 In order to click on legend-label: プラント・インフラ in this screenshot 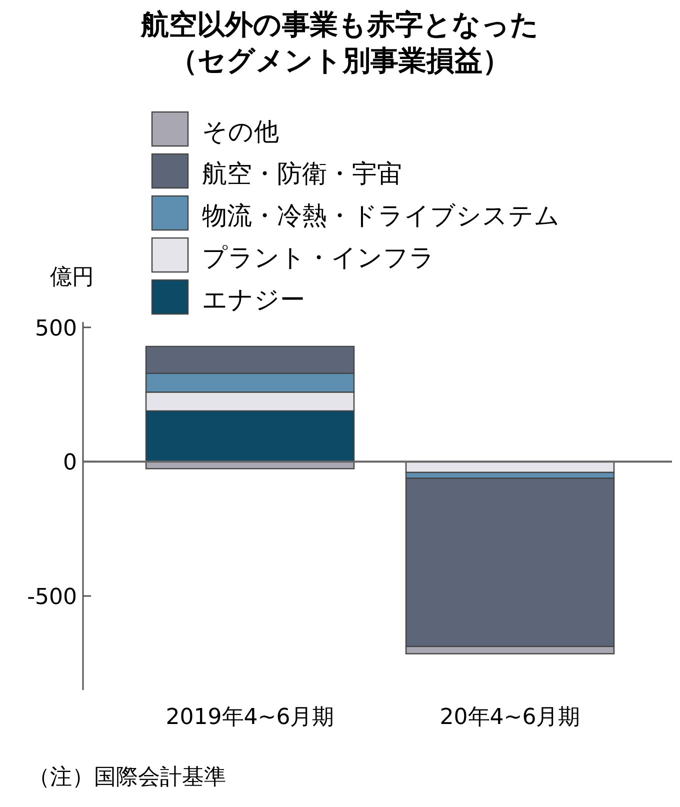, I will do `click(318, 257)`.